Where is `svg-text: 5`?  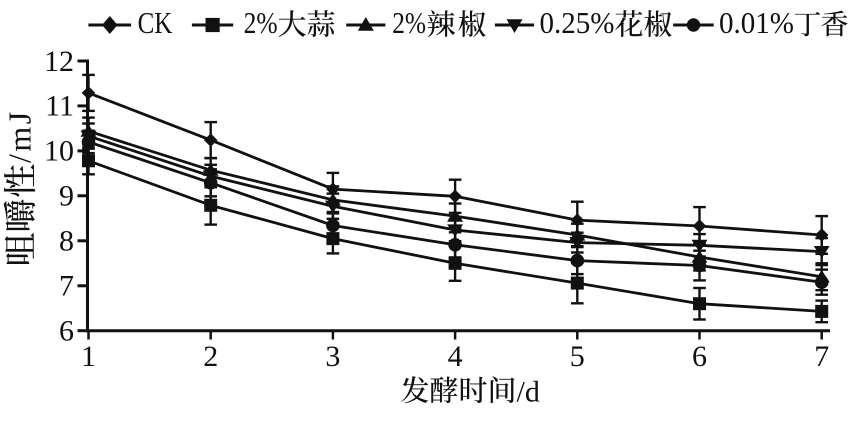
svg-text: 5 is located at coordinates (577, 356).